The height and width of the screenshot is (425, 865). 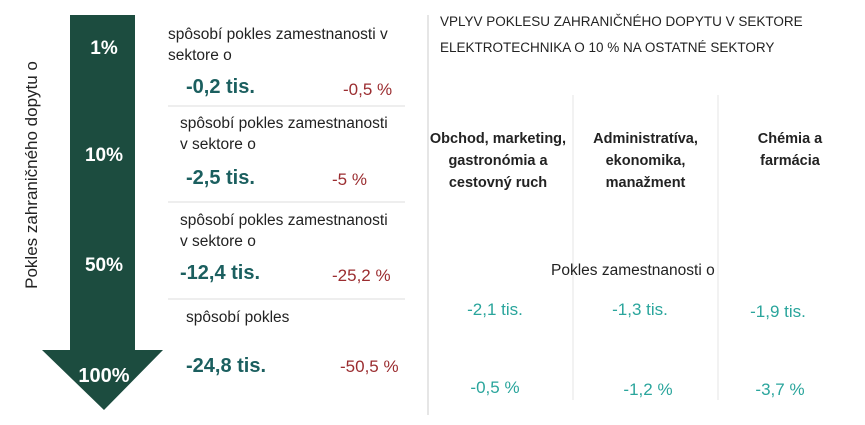 What do you see at coordinates (104, 48) in the screenshot?
I see `percent: 1%` at bounding box center [104, 48].